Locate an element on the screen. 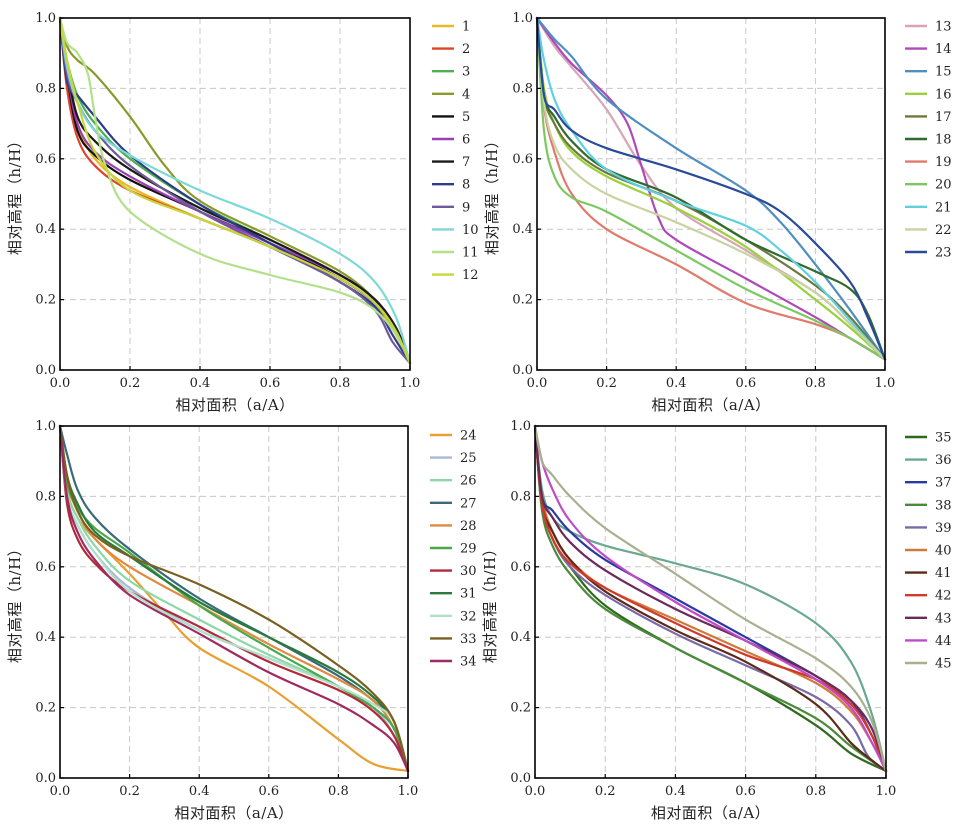 The width and height of the screenshot is (960, 835). legend-label-29: 29 is located at coordinates (468, 549).